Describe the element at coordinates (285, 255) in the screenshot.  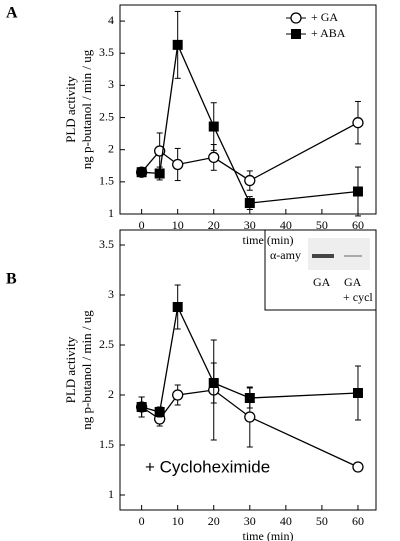
I see `inset-label: α-amy` at that location.